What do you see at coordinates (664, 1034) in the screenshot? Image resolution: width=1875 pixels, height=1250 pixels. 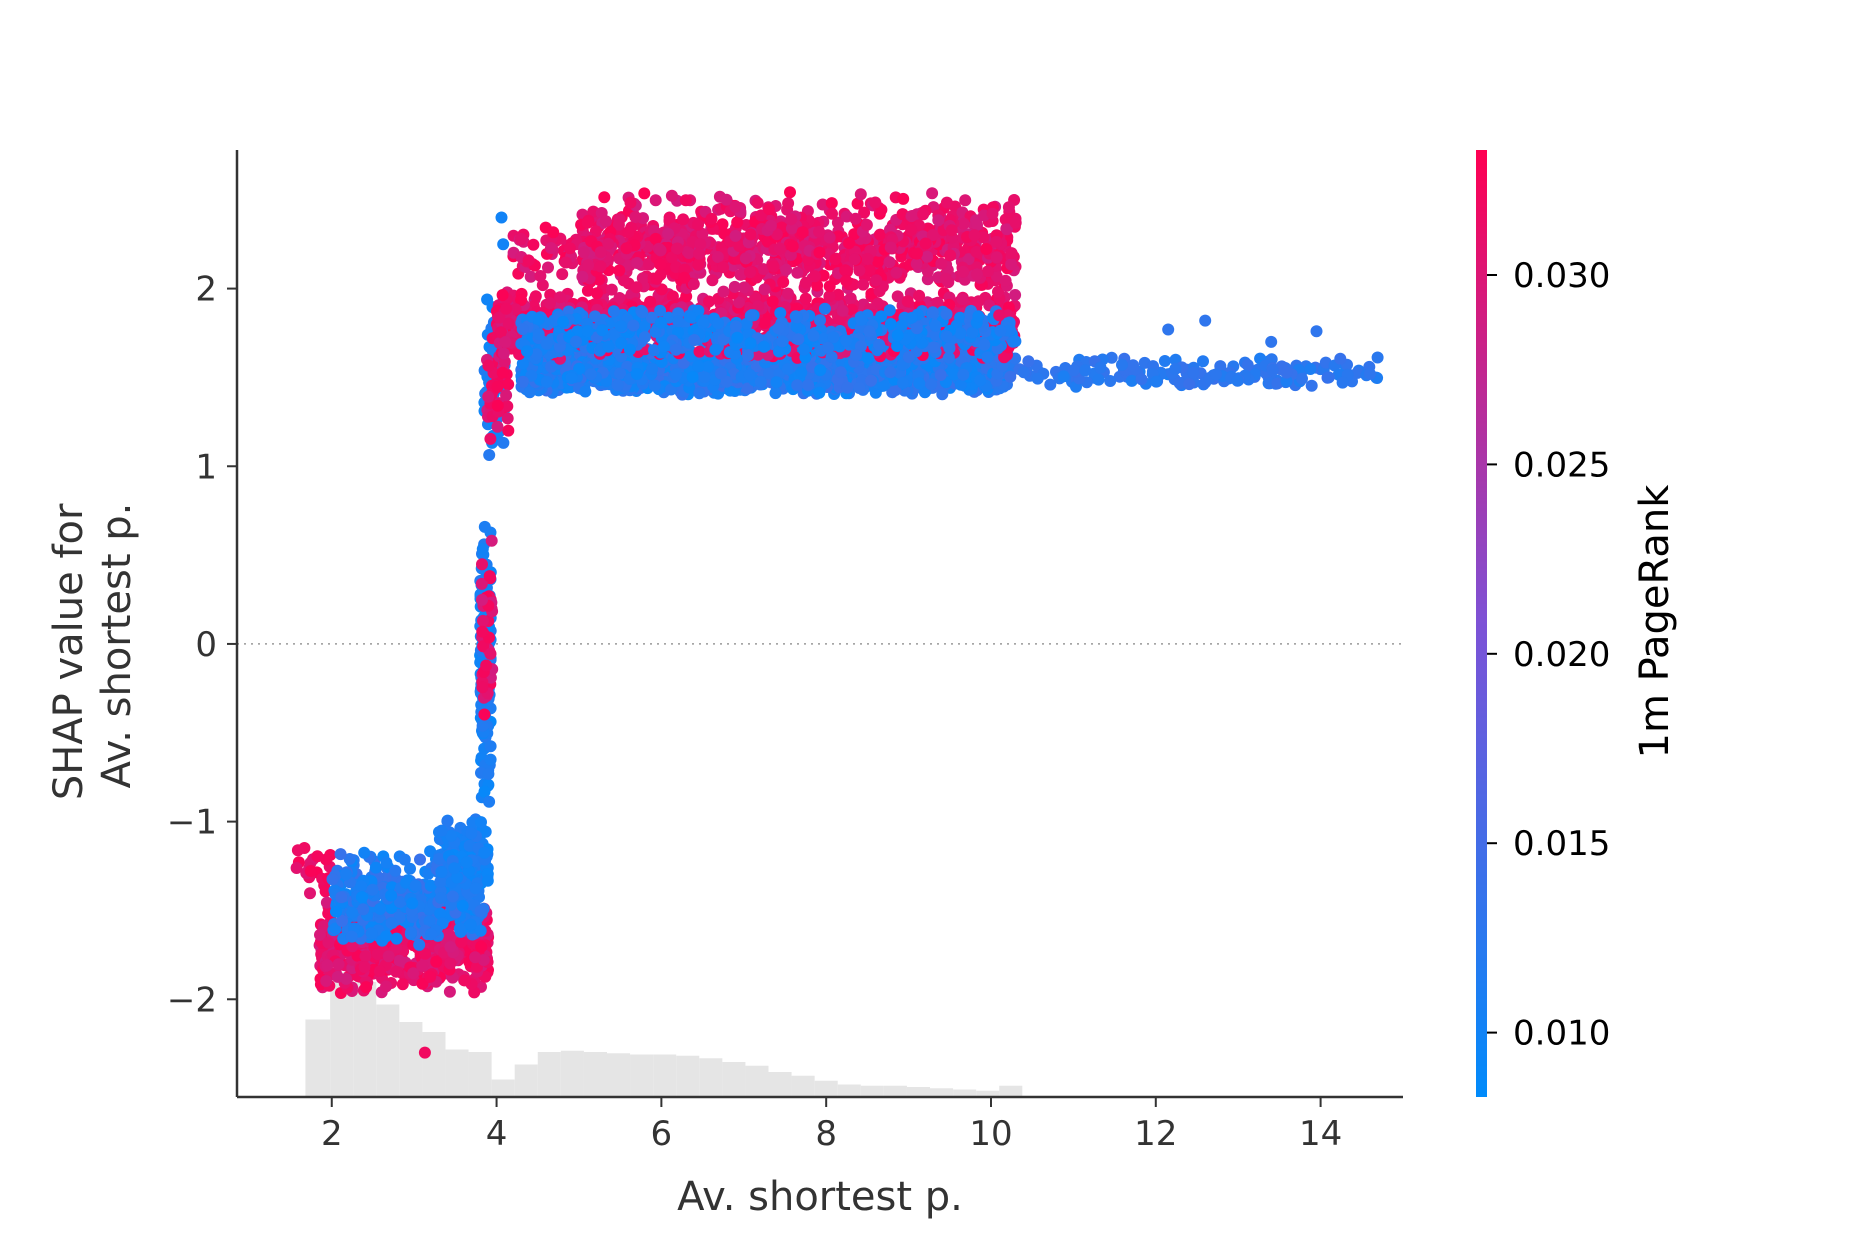 I see `histogram-layer` at bounding box center [664, 1034].